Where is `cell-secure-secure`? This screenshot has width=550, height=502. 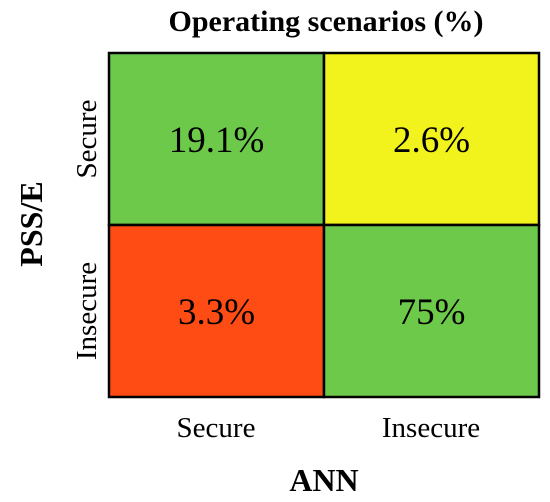 cell-secure-secure is located at coordinates (216, 139).